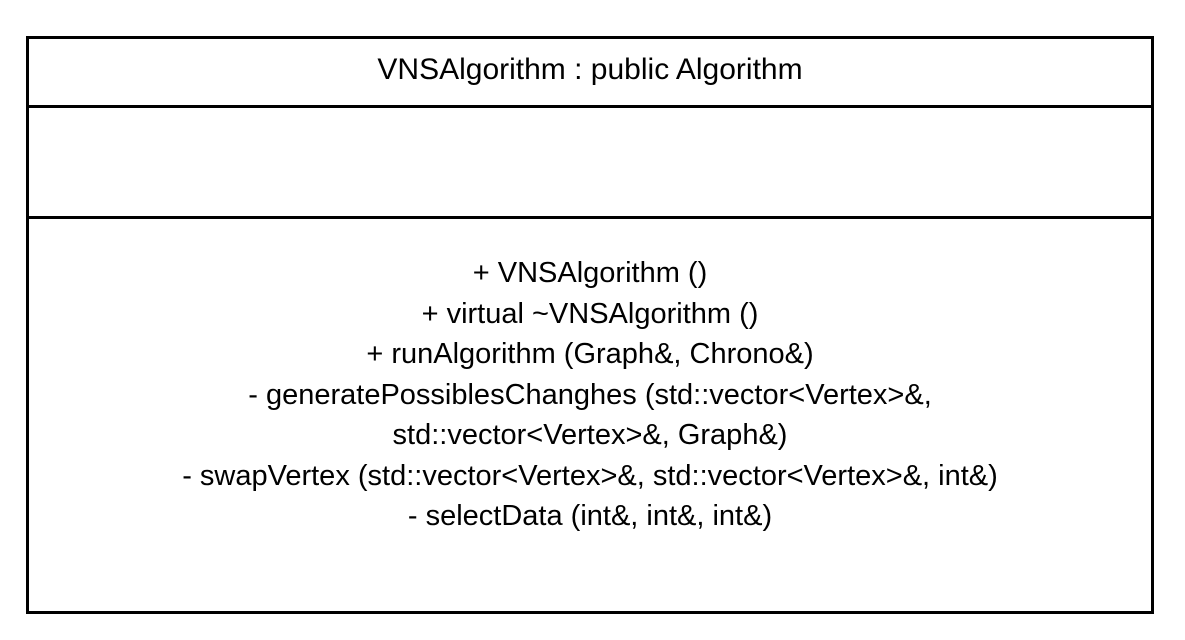 The image size is (1185, 640). Describe the element at coordinates (590, 69) in the screenshot. I see `class-name: VNSAlgorithm : public Algorithm` at that location.